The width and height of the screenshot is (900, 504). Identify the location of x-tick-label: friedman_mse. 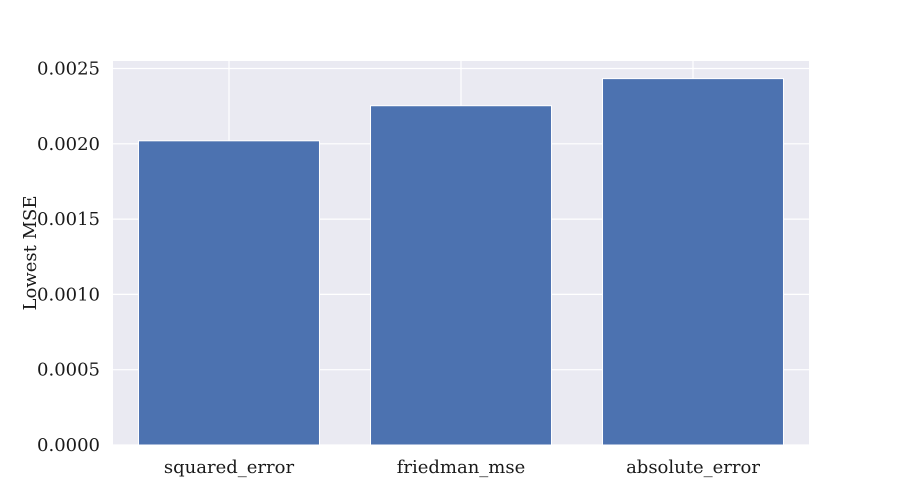
(461, 467).